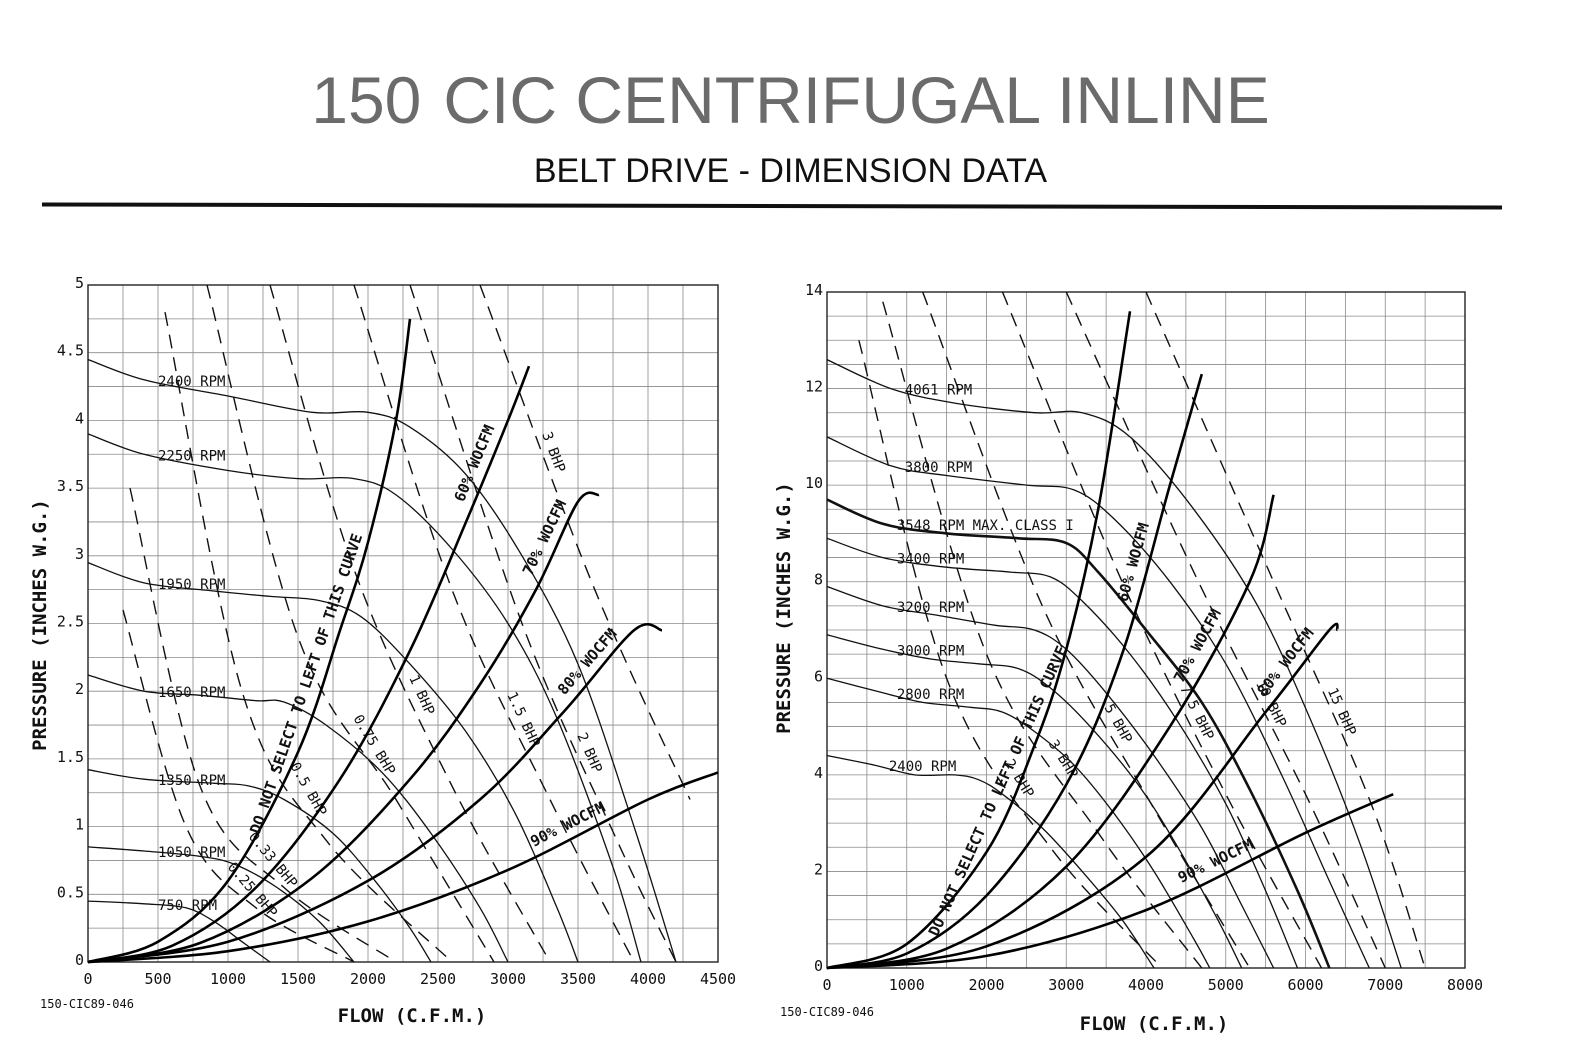  I want to click on x-tick-label: 1500, so click(298, 979).